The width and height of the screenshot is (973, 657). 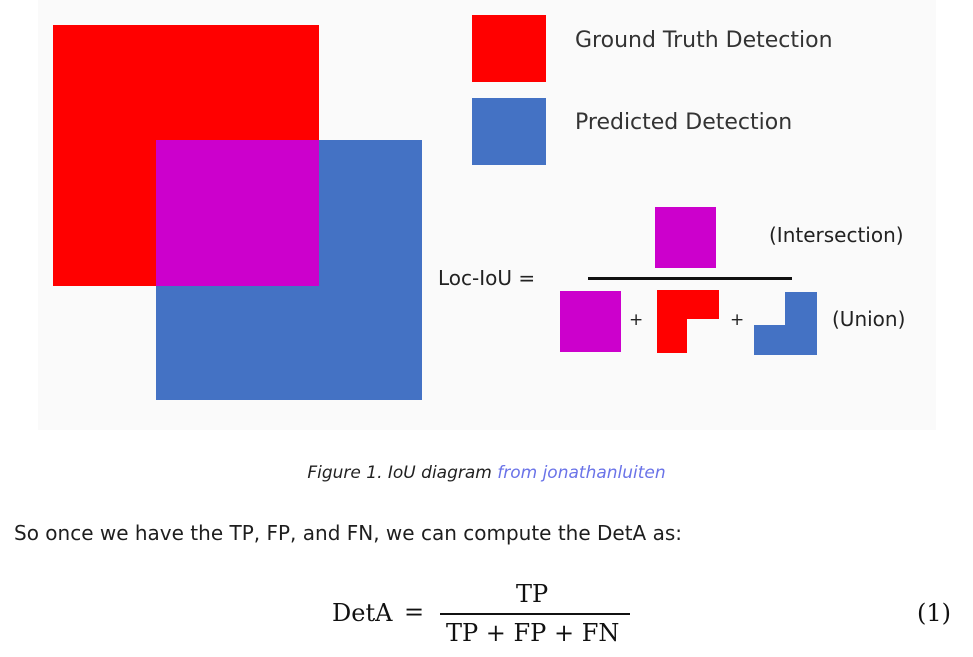 I want to click on equation-numerator: TP, so click(x=532, y=594).